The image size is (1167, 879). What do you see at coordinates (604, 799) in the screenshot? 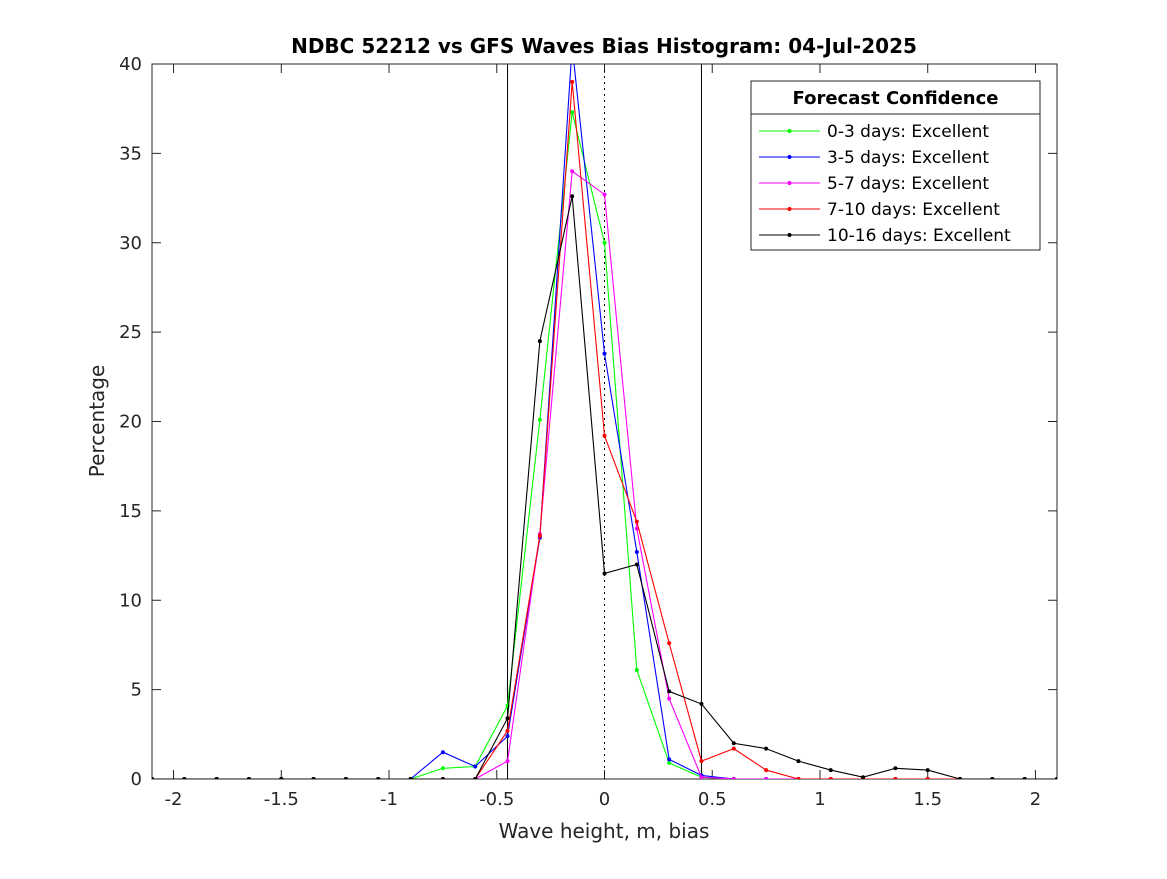
I see `x-tick-label: 0` at bounding box center [604, 799].